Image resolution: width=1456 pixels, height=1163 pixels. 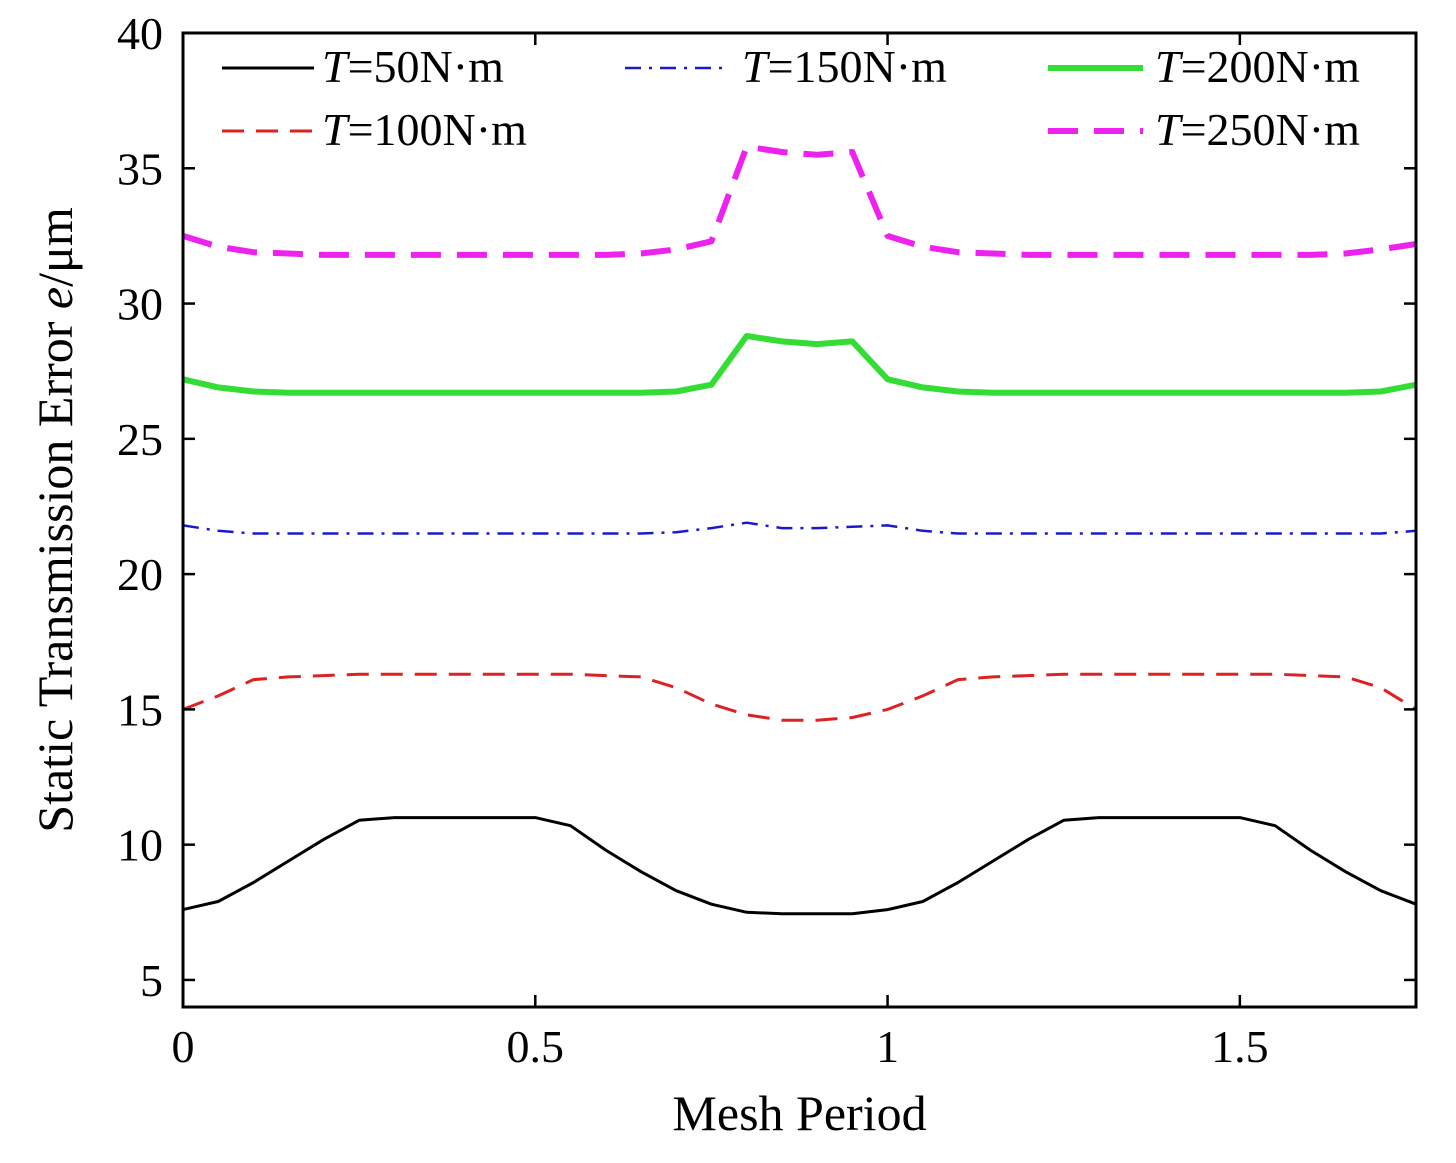 I want to click on y-tick-label: 10, so click(x=140, y=845).